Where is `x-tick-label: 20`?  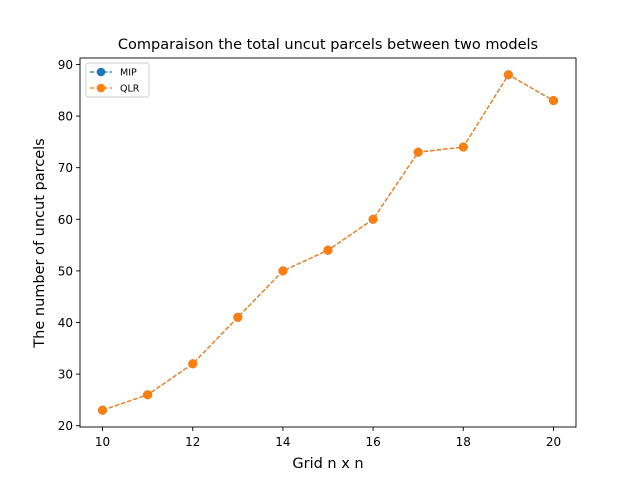
x-tick-label: 20 is located at coordinates (553, 442).